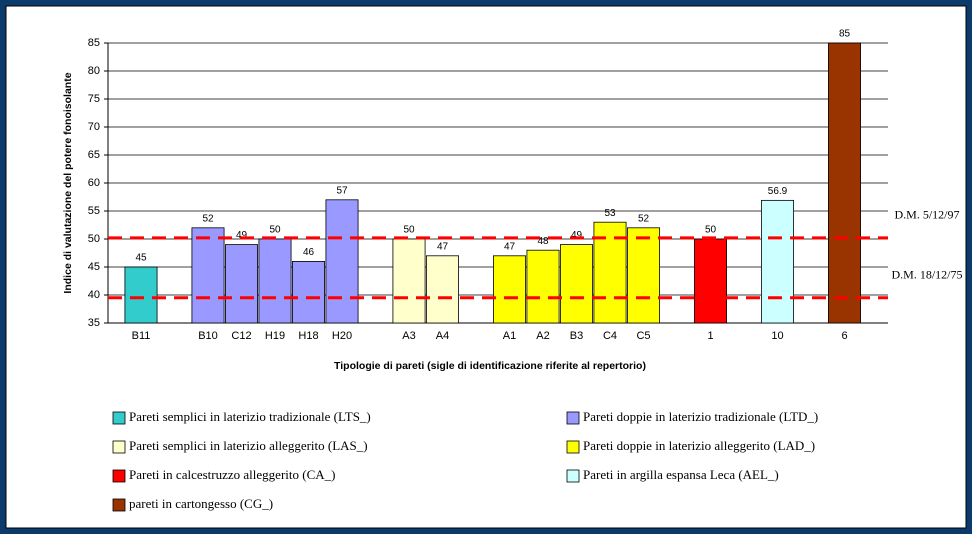  What do you see at coordinates (342, 336) in the screenshot?
I see `x-tick-label: H20` at bounding box center [342, 336].